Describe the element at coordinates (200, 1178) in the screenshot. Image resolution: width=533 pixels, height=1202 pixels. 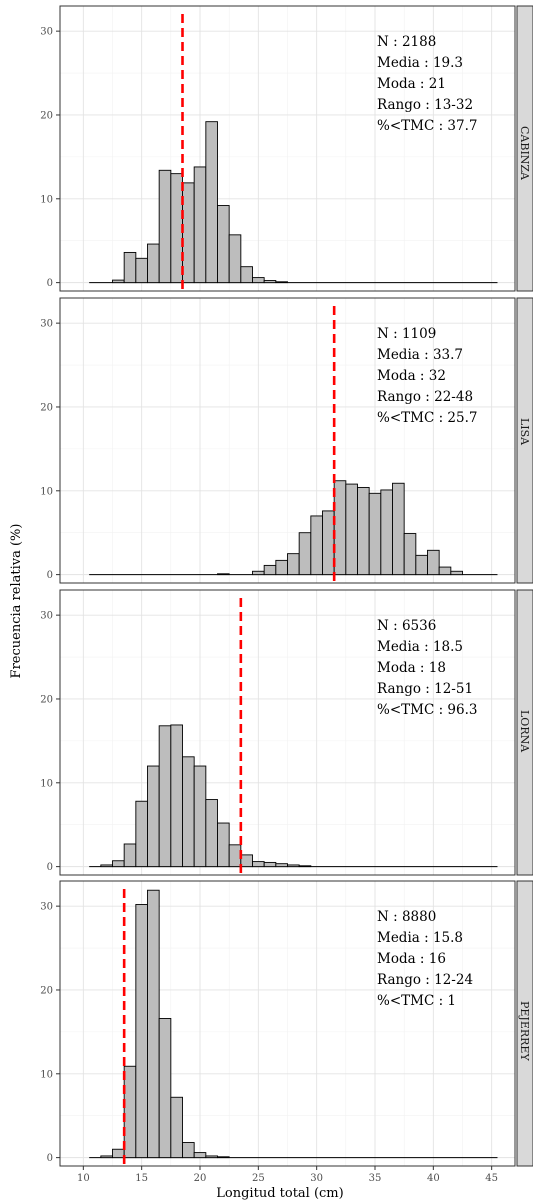
I see `x-tick-label: 20` at that location.